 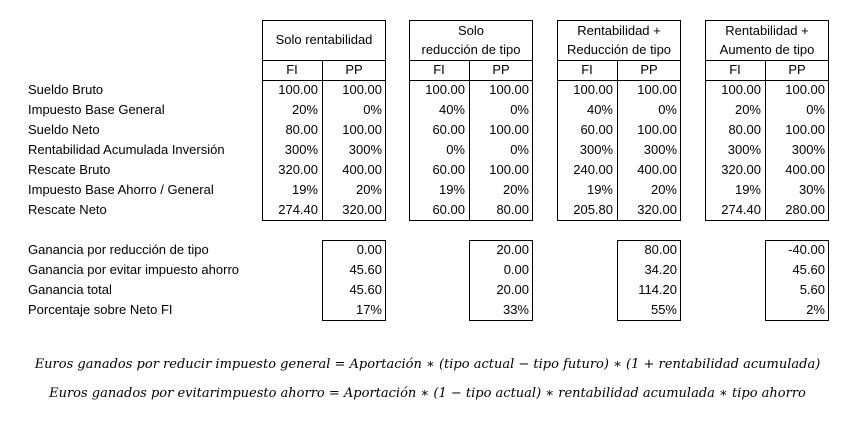 What do you see at coordinates (767, 49) in the screenshot?
I see `group-header: Aumento de tipo` at bounding box center [767, 49].